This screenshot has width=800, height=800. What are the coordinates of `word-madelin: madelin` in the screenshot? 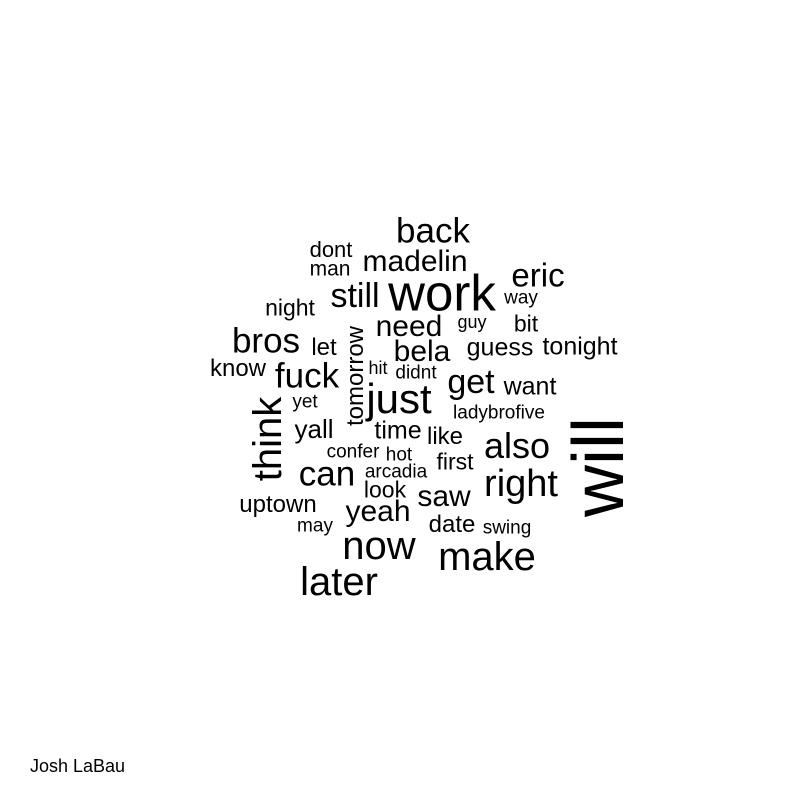 It's located at (415, 261).